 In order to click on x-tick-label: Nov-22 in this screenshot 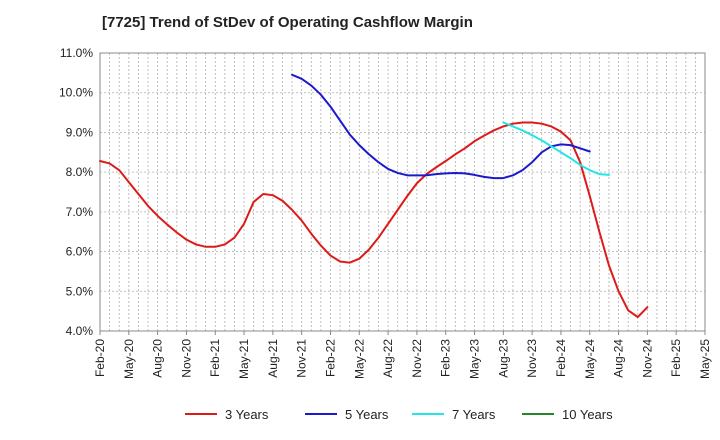, I will do `click(417, 358)`.